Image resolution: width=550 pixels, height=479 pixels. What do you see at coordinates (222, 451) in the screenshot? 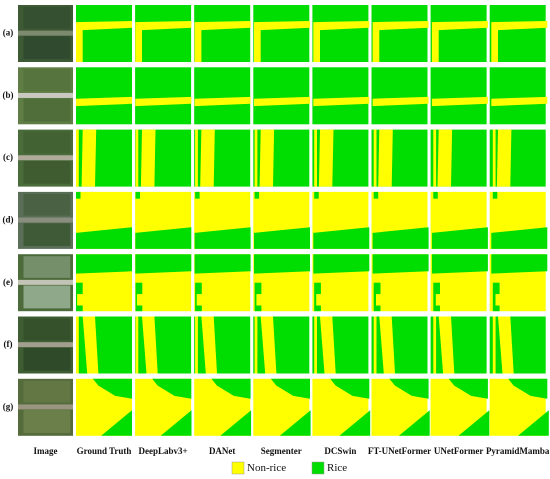
I see `column-label: DANet` at bounding box center [222, 451].